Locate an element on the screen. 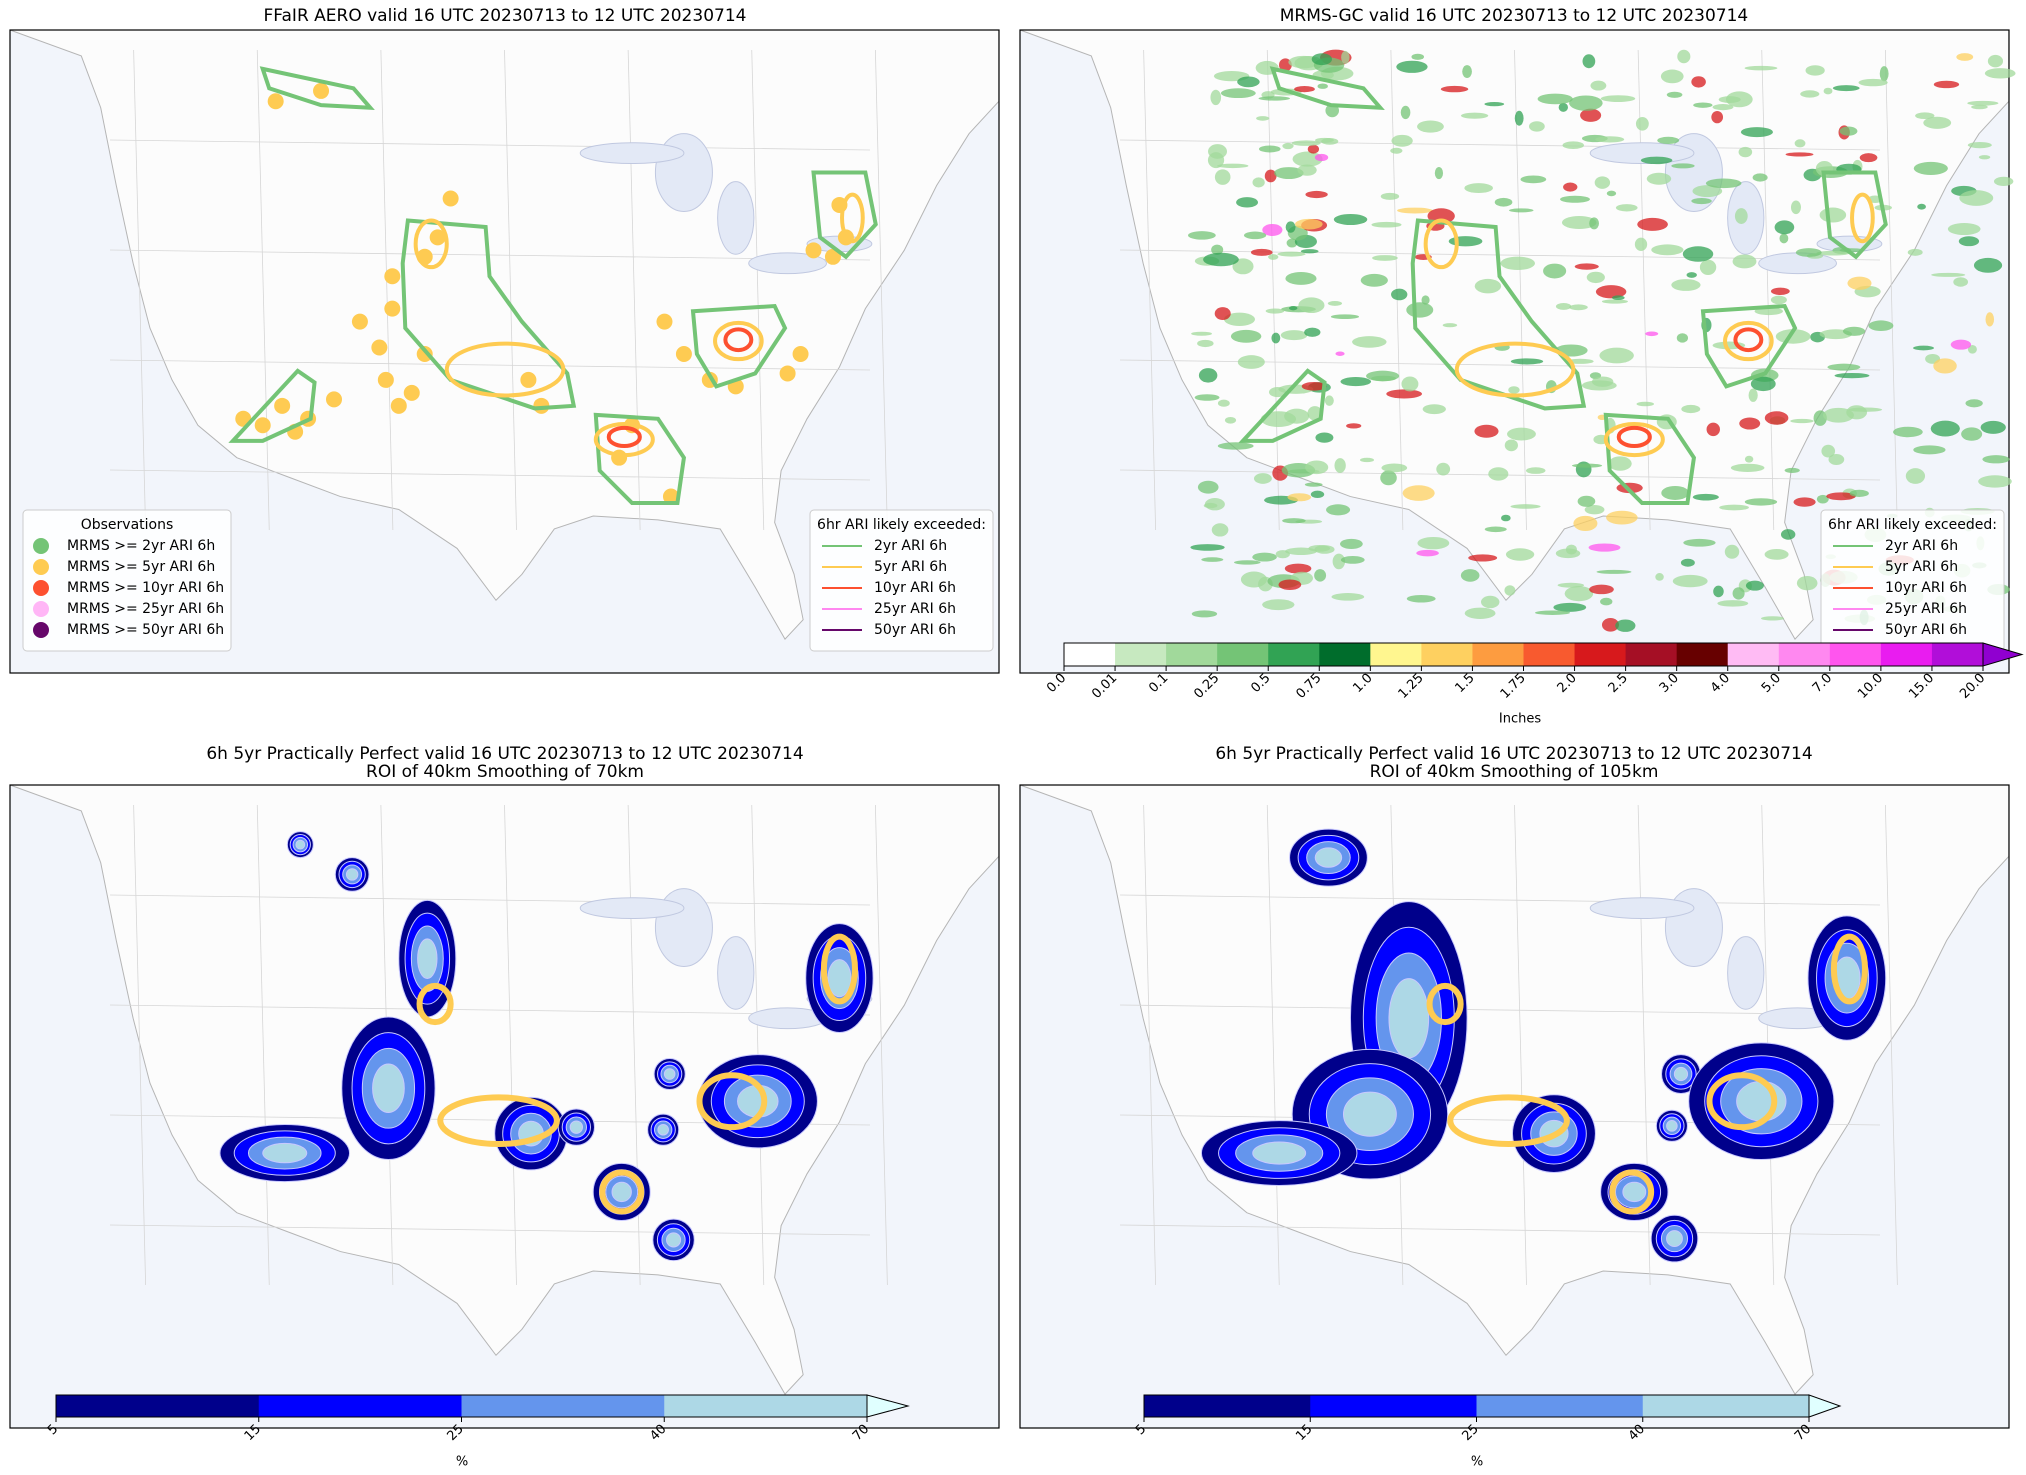 The width and height of the screenshot is (2026, 1475). lake is located at coordinates (787, 263).